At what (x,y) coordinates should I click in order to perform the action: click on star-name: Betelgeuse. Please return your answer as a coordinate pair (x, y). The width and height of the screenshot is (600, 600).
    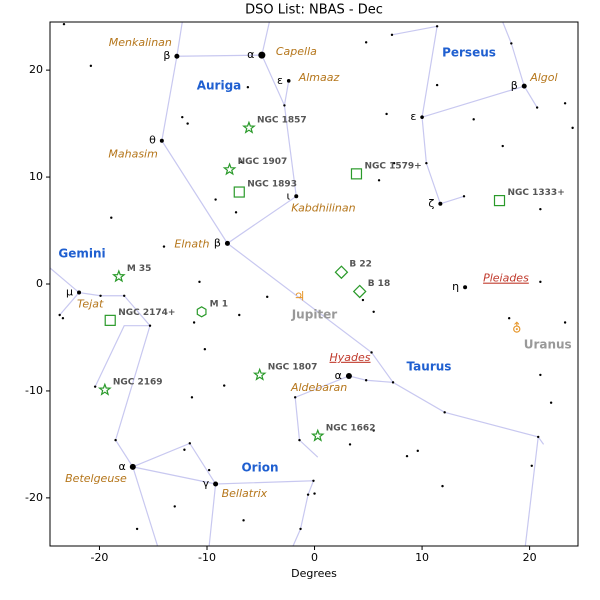
    Looking at the image, I should click on (96, 478).